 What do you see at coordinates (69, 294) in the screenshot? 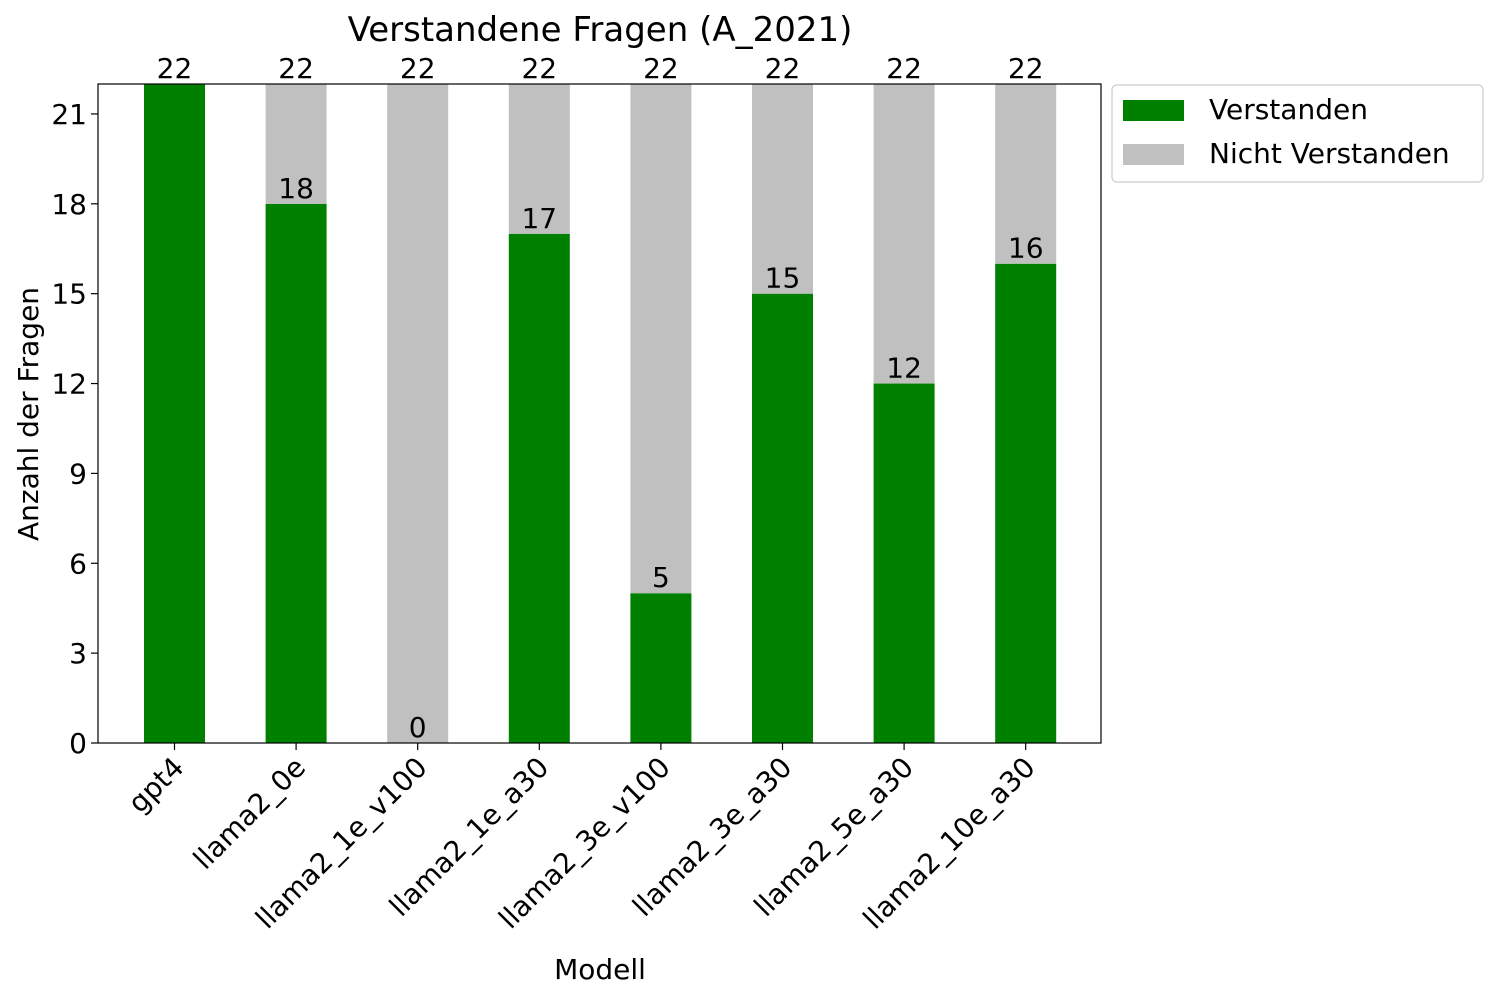
I see `y-tick-label: 15` at bounding box center [69, 294].